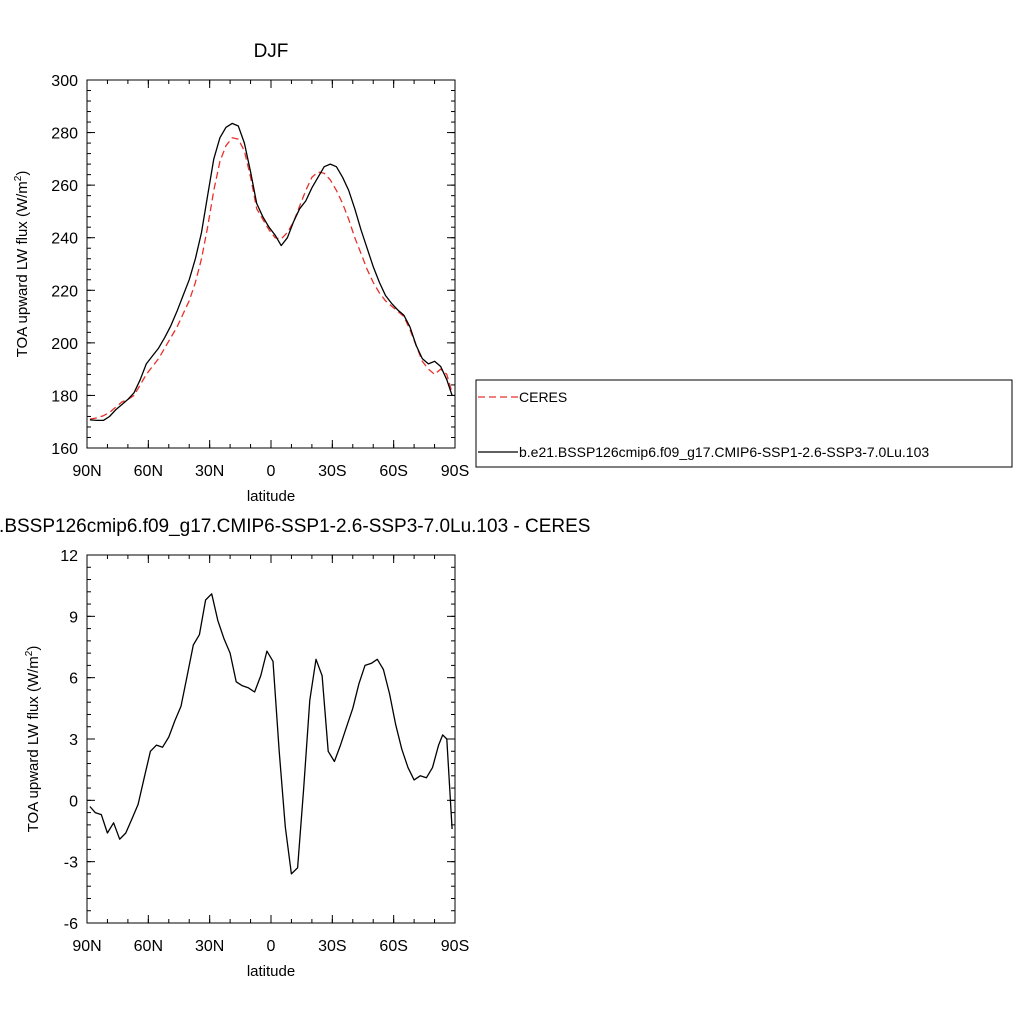 The width and height of the screenshot is (1024, 1024). What do you see at coordinates (64, 291) in the screenshot?
I see `y-tick-label: 220` at bounding box center [64, 291].